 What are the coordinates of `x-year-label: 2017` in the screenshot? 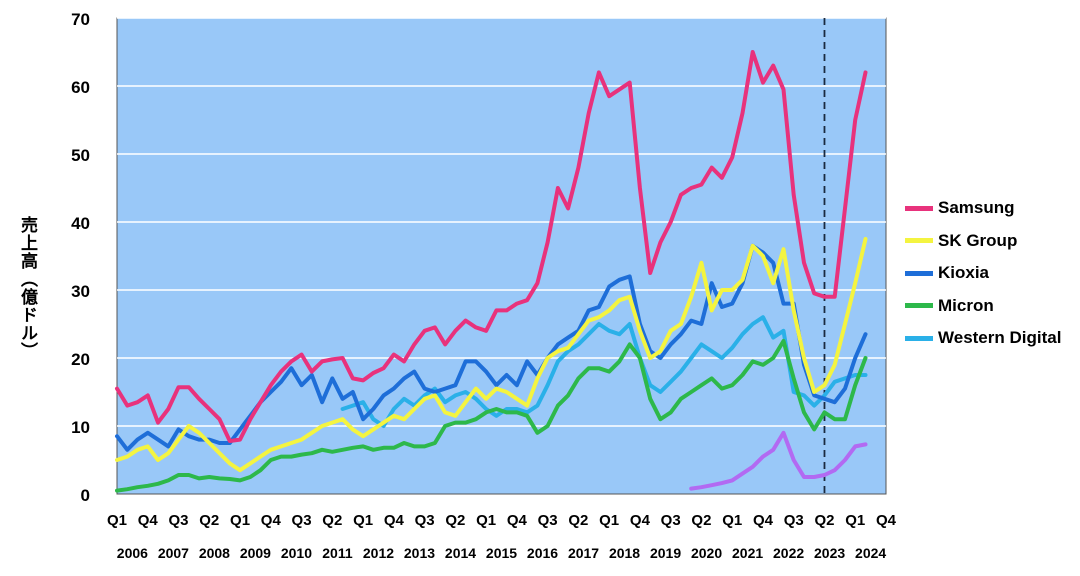 It's located at (583, 553).